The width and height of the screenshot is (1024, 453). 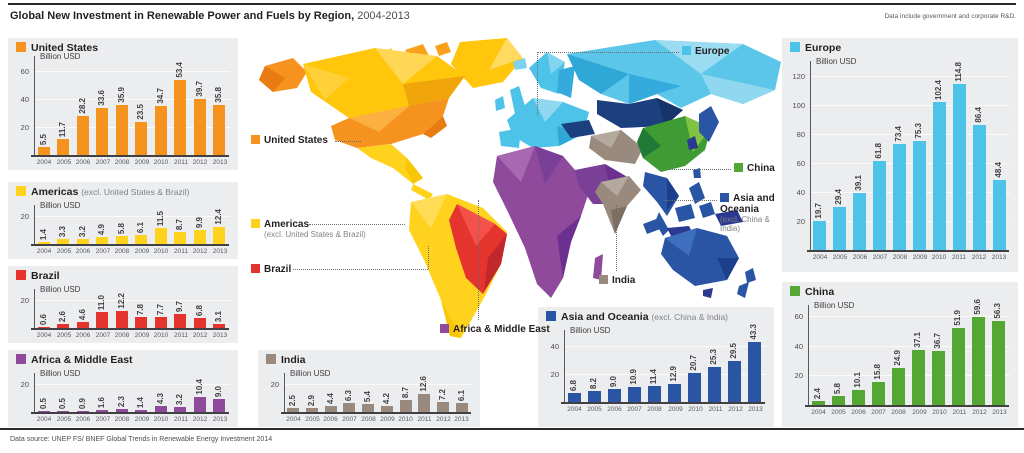 What do you see at coordinates (330, 398) in the screenshot?
I see `bar-value-label: 4.4` at bounding box center [330, 398].